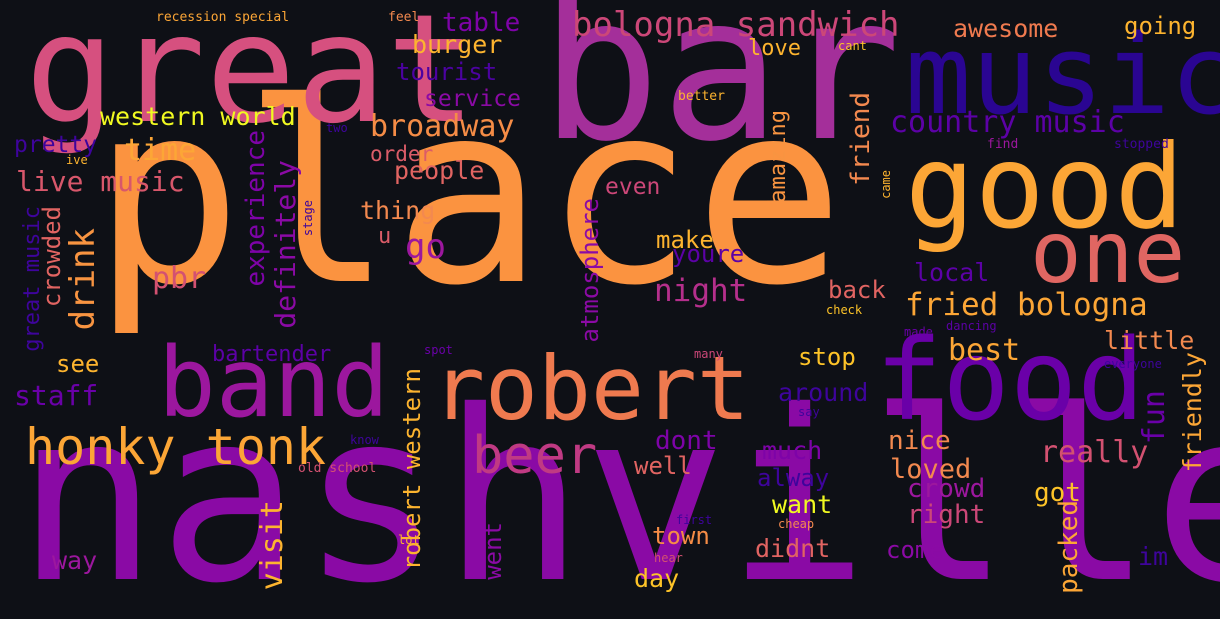 The width and height of the screenshot is (1220, 619). Describe the element at coordinates (223, 17) in the screenshot. I see `word-recession-special: recession special` at that location.